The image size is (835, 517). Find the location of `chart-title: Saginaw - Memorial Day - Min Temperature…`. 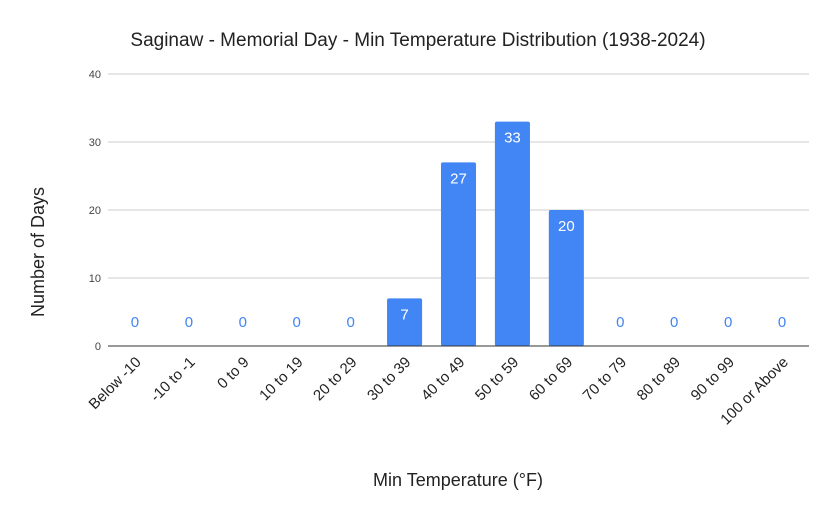

chart-title: Saginaw - Memorial Day - Min Temperature… is located at coordinates (417, 40).